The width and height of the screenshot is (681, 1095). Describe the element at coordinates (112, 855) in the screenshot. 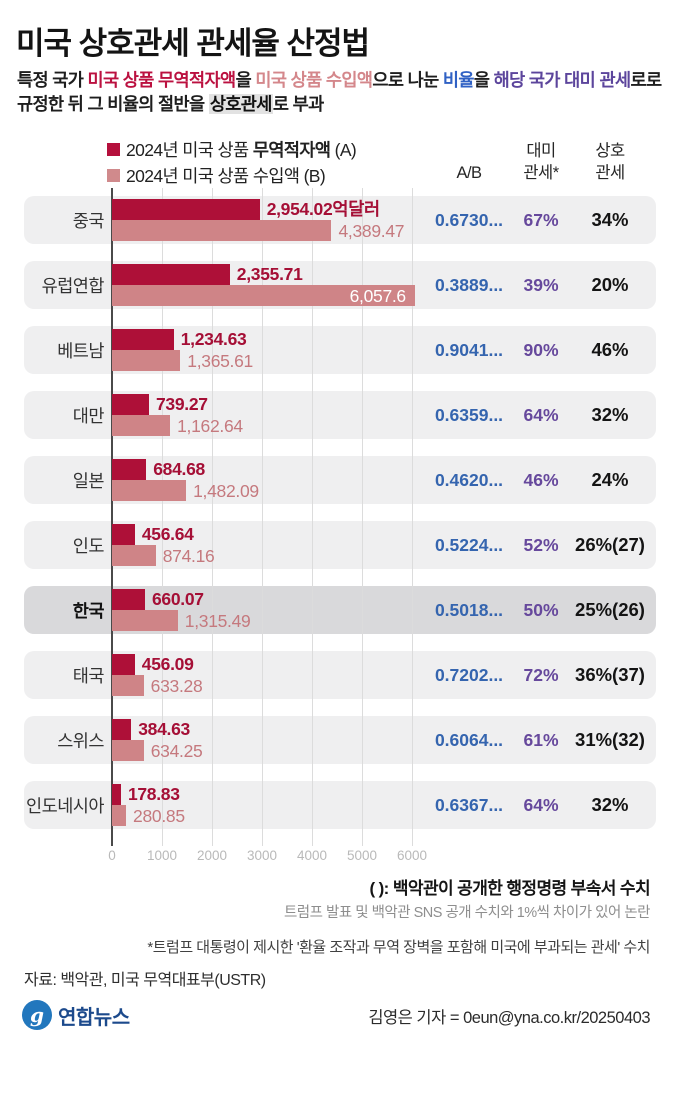

I see `x-axis-tick-label: 0` at that location.